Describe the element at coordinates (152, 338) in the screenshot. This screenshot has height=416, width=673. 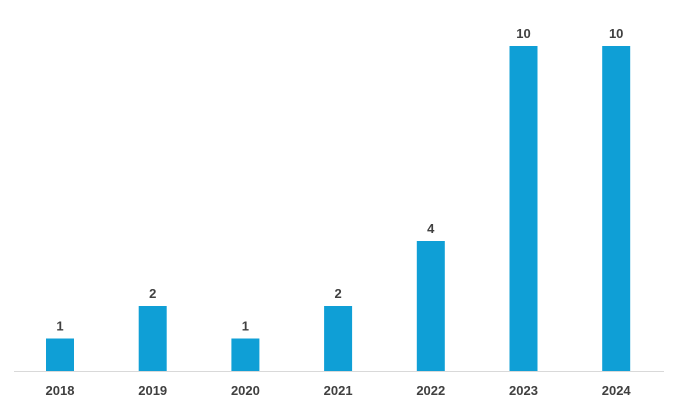
I see `bar-2019` at that location.